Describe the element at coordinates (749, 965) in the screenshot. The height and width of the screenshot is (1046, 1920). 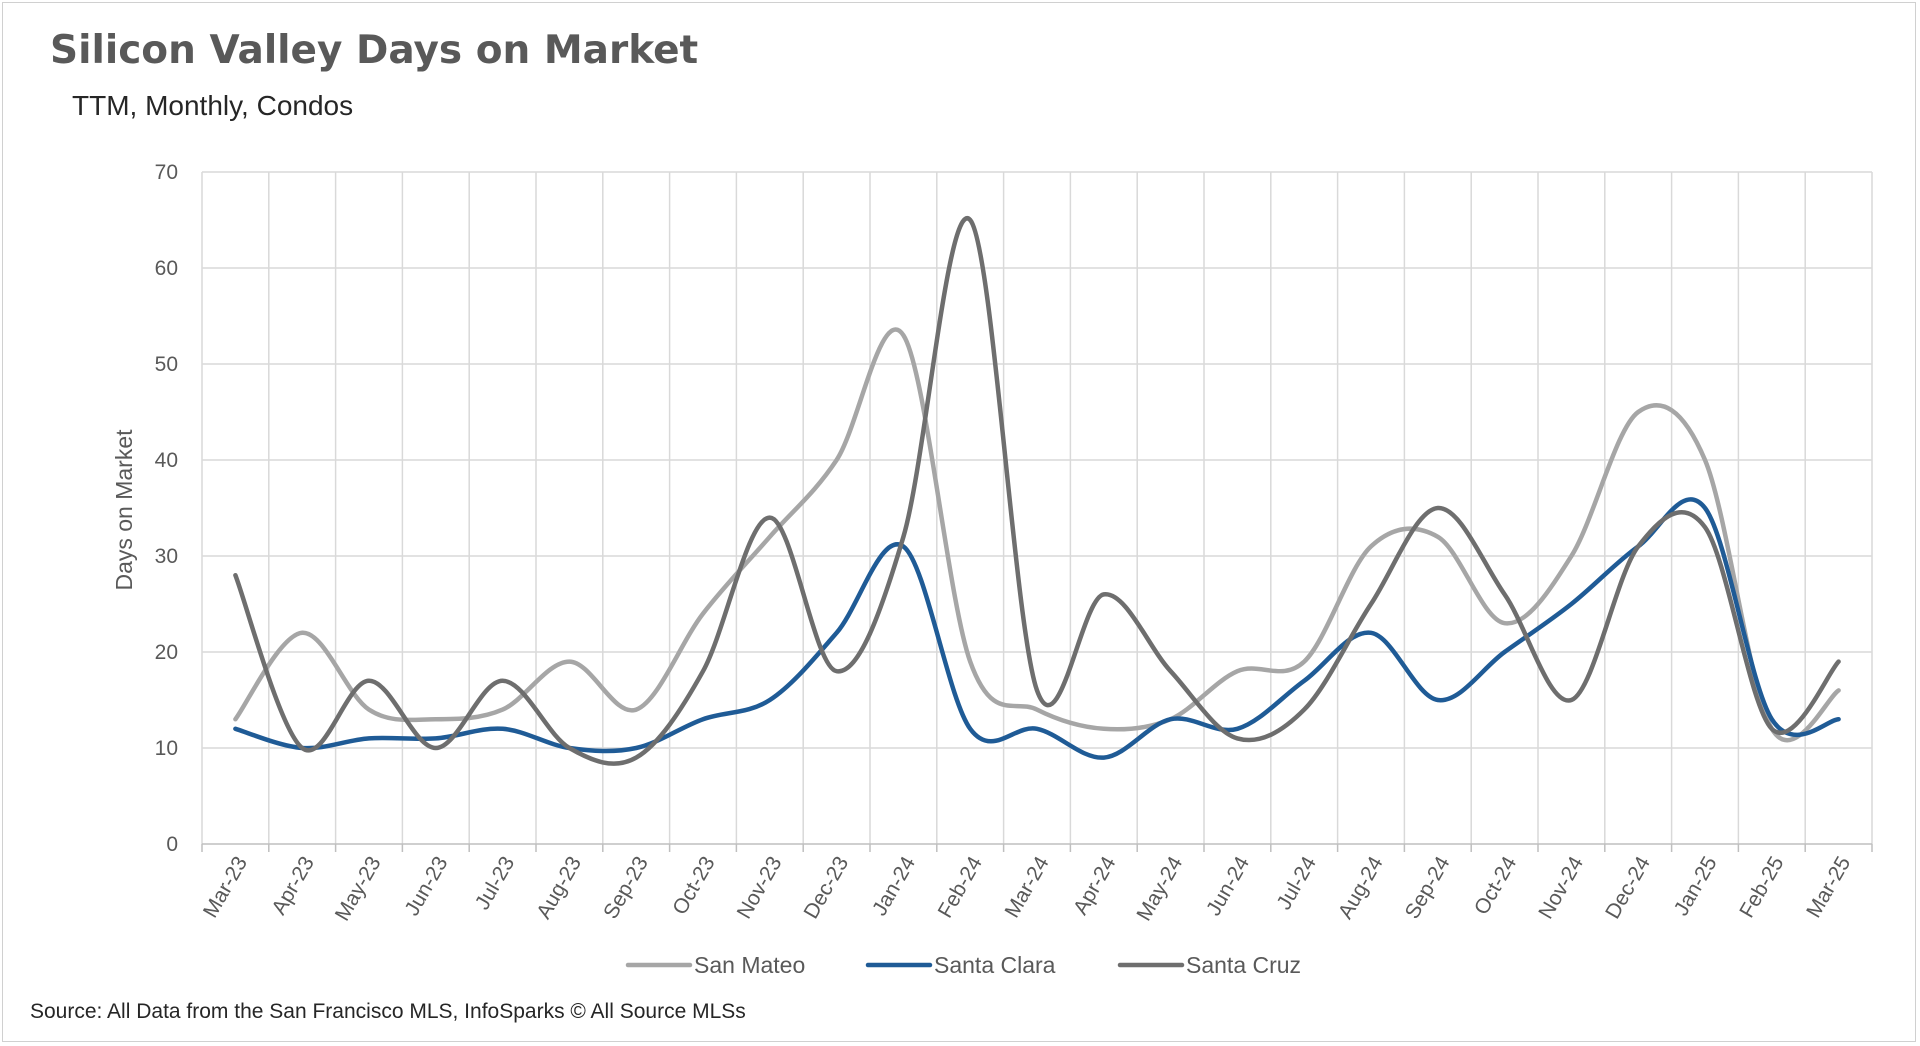
I see `legend-label: San Mateo` at that location.